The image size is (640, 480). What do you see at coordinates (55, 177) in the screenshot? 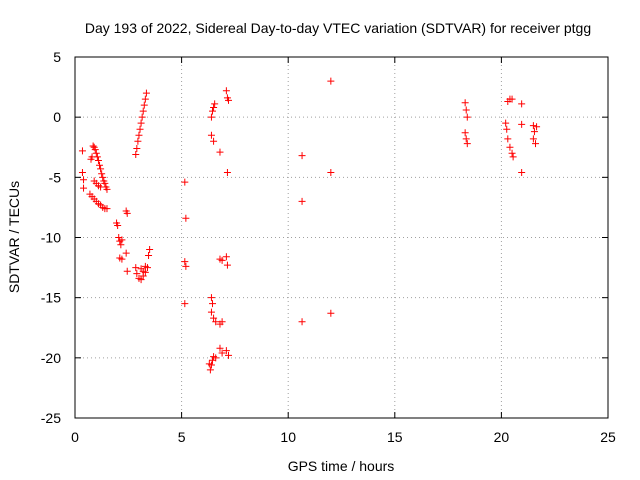
I see `y-tick-label: -5` at bounding box center [55, 177].